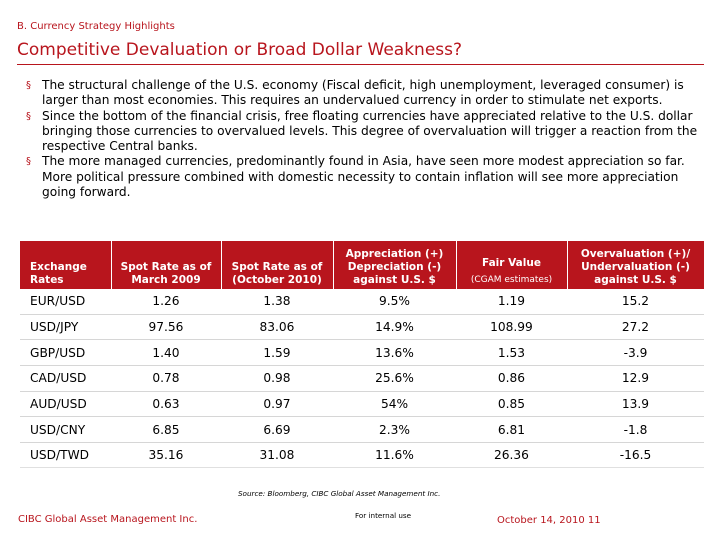 This screenshot has width=720, height=540. What do you see at coordinates (360, 64) in the screenshot?
I see `title-divider` at bounding box center [360, 64].